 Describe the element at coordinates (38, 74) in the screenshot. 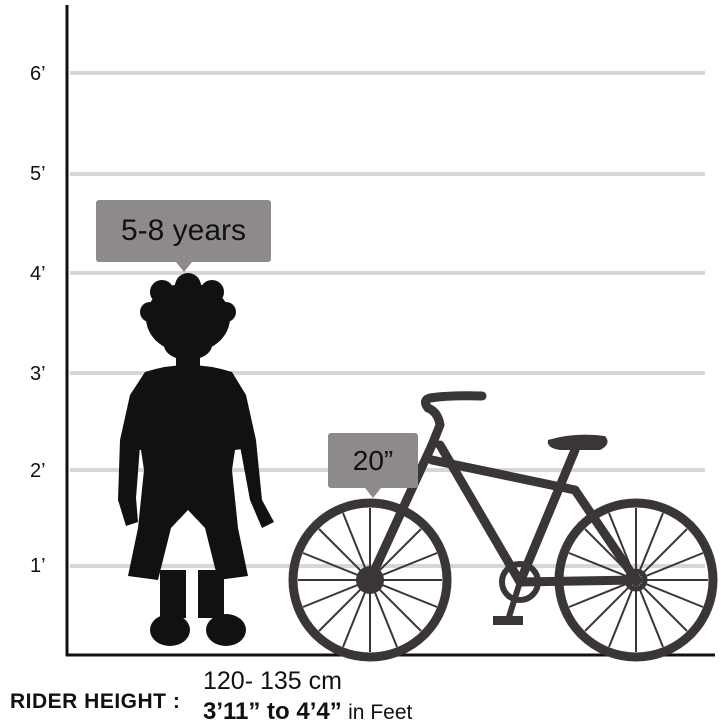

I see `tick-label-6ft: 6’` at that location.